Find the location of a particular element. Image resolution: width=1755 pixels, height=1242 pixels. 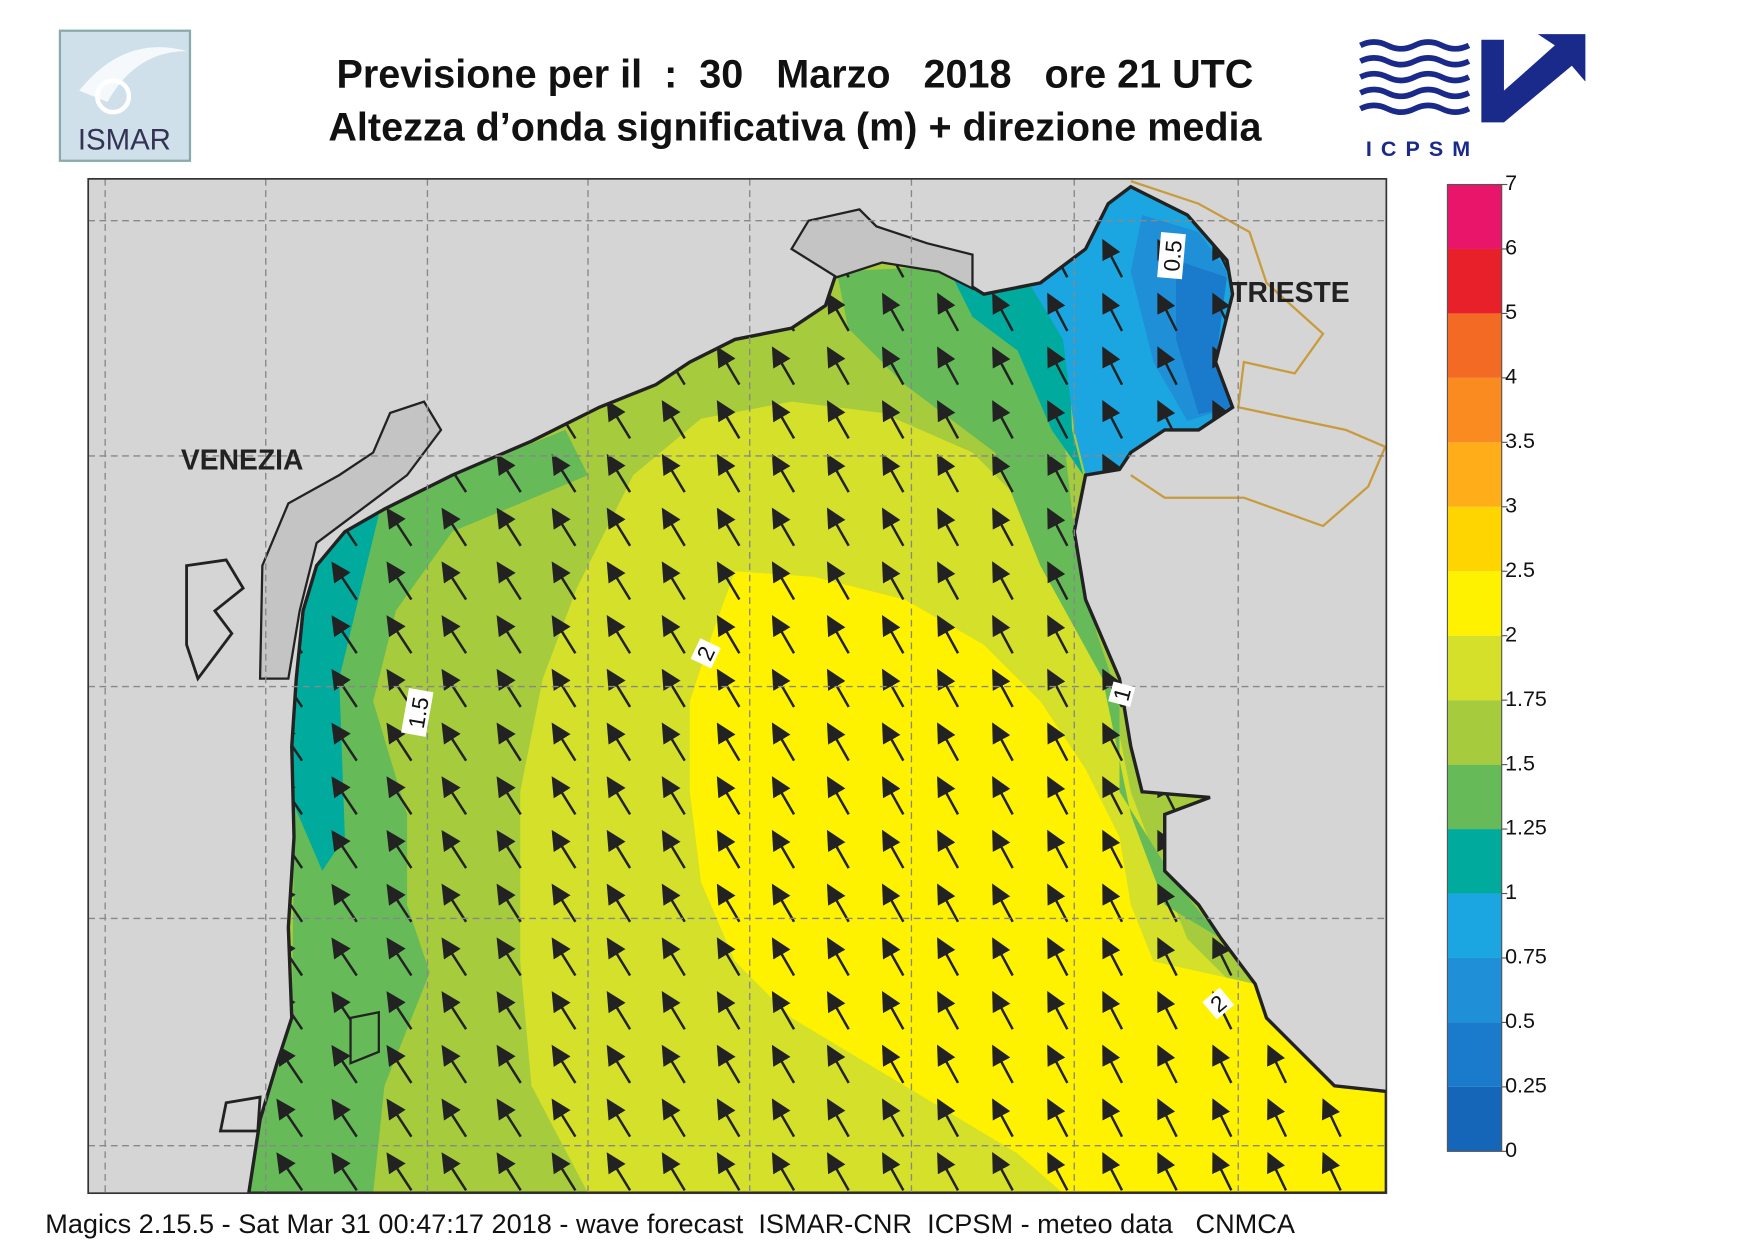

colorbar-label: 1.75 is located at coordinates (1526, 699).